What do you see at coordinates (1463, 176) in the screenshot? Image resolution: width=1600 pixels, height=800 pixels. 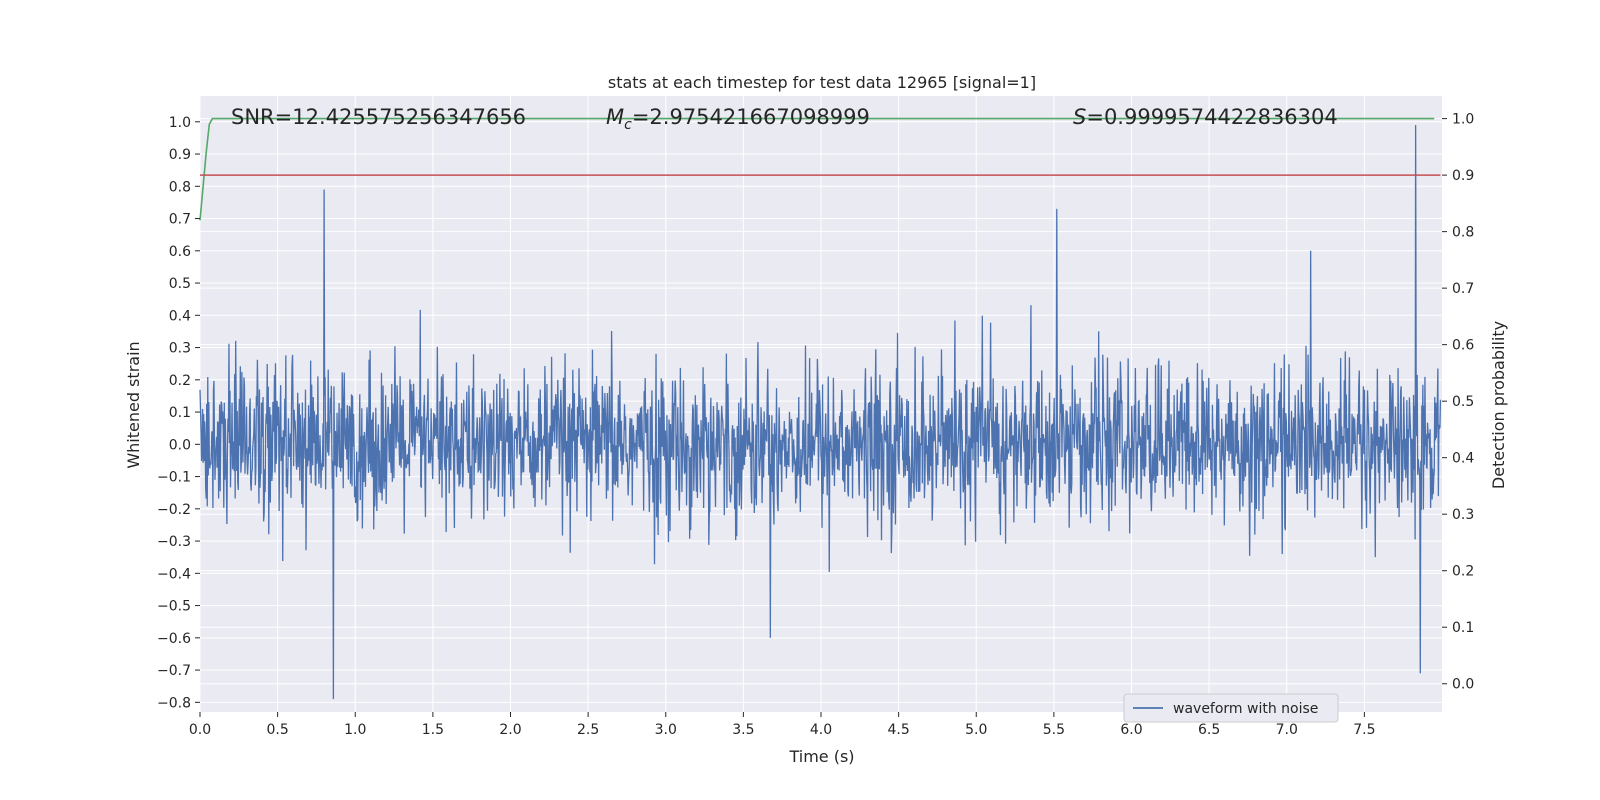 I see `y-right-tick-label: 0.9` at bounding box center [1463, 176].